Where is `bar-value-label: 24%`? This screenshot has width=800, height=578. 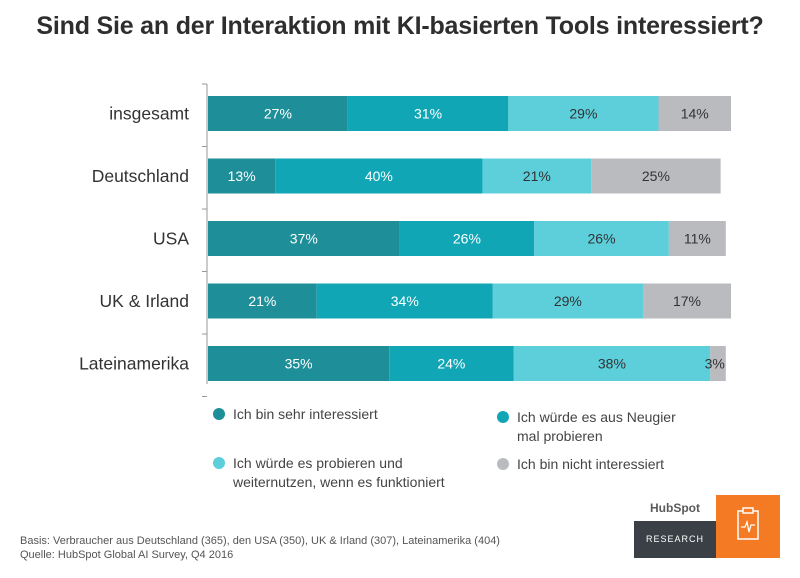 bar-value-label: 24% is located at coordinates (451, 364).